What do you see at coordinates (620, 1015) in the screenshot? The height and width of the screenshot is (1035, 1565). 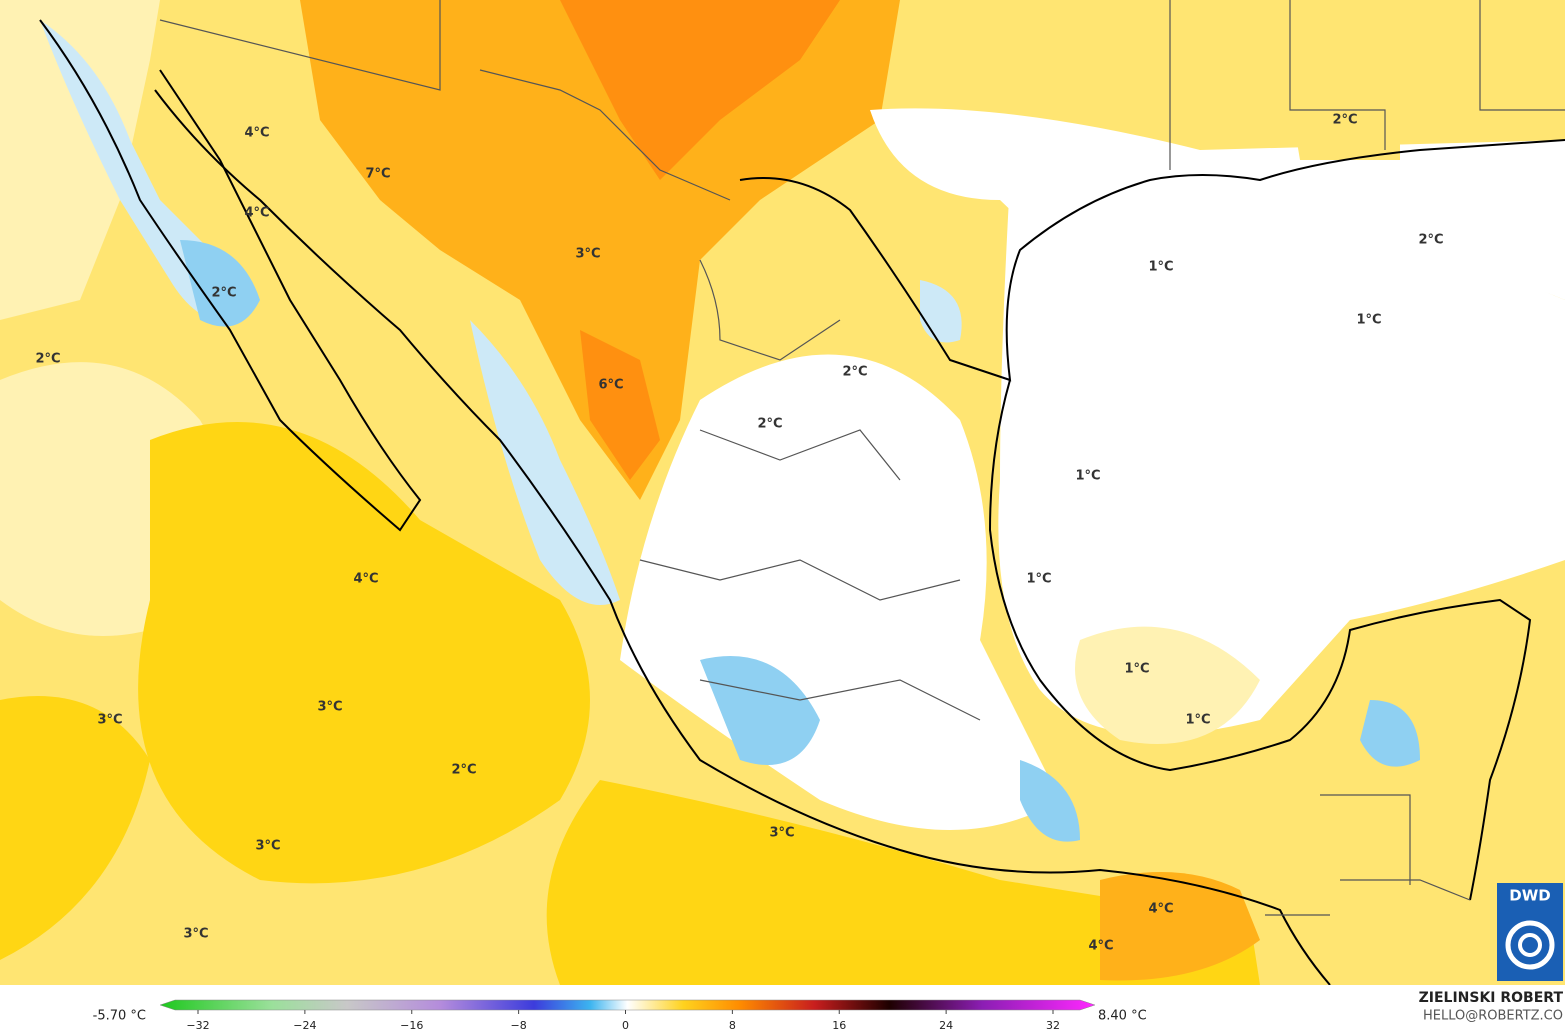 I see `legend: -5.70 °C 8.40 °C −32 −24 −16 −8 0 8 16 24 32` at bounding box center [620, 1015].